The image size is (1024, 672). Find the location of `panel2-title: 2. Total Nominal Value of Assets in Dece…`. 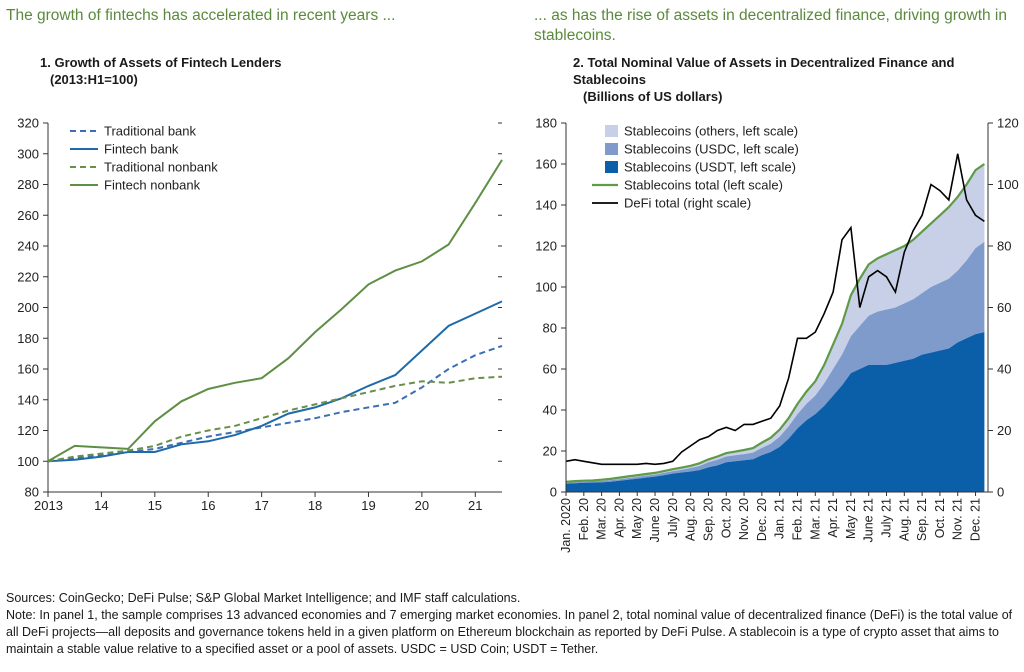

panel2-title: 2. Total Nominal Value of Assets in Dece… is located at coordinates (764, 71).